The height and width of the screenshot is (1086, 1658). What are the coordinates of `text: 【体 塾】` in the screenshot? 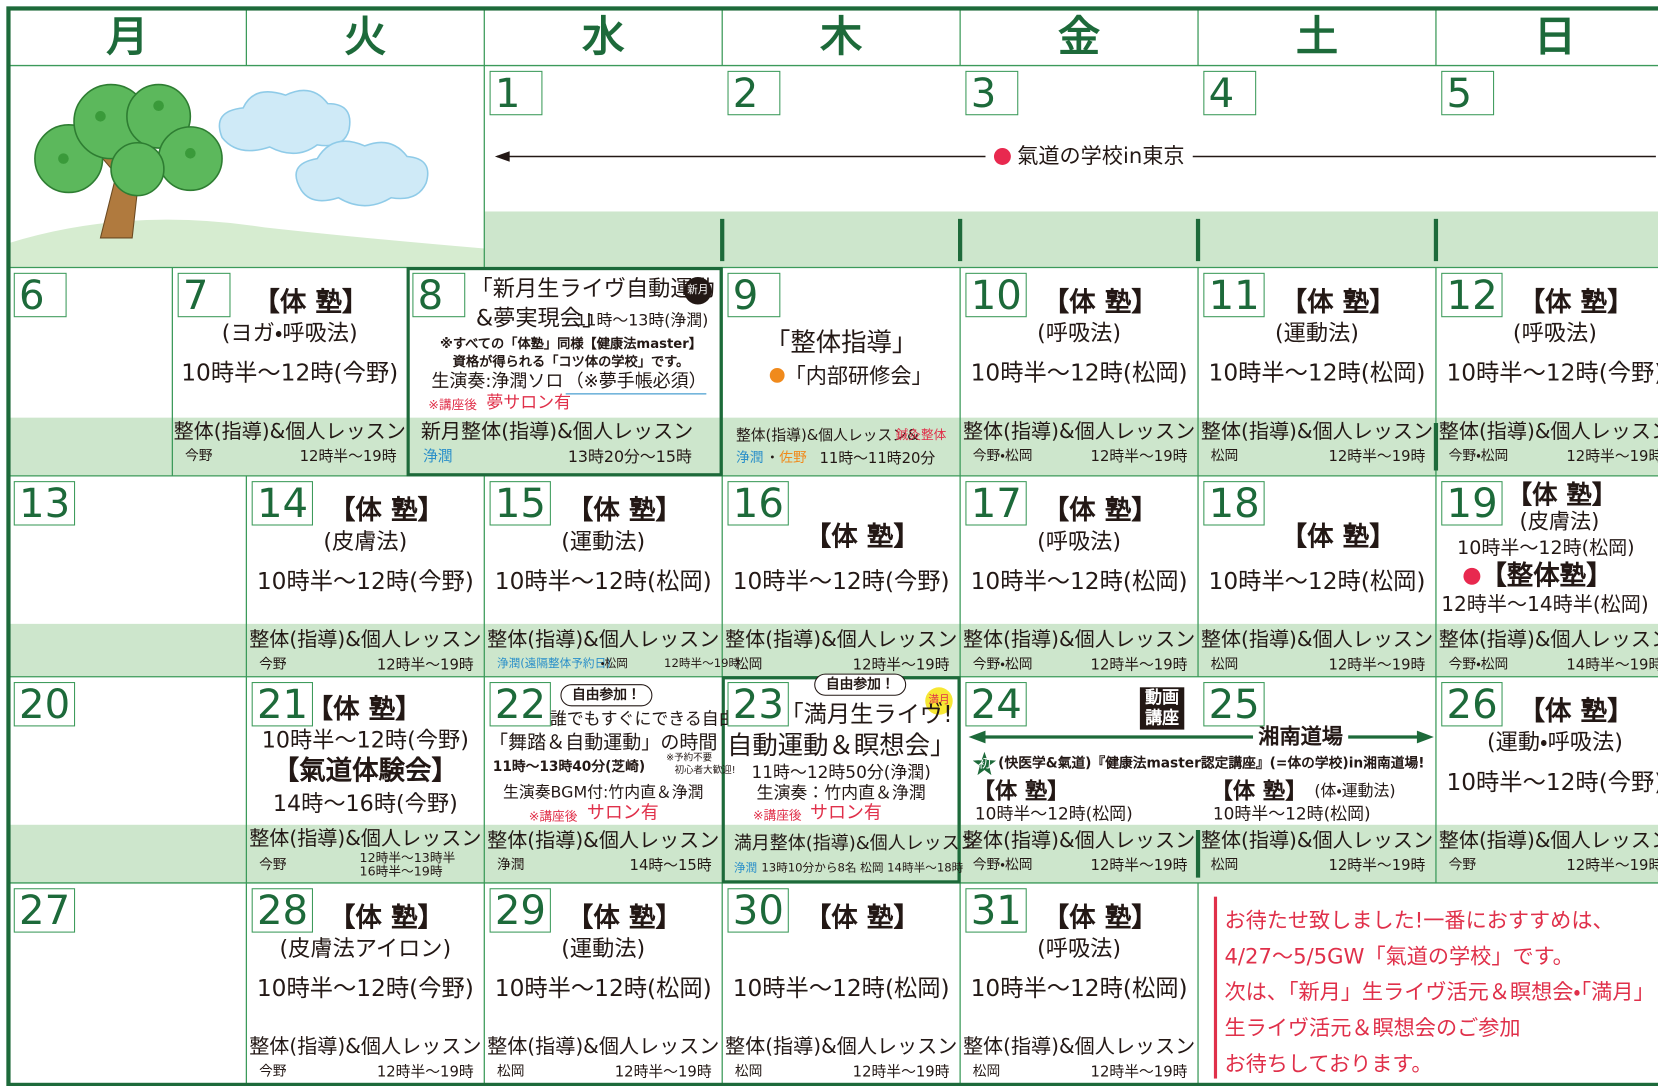 It's located at (1021, 791).